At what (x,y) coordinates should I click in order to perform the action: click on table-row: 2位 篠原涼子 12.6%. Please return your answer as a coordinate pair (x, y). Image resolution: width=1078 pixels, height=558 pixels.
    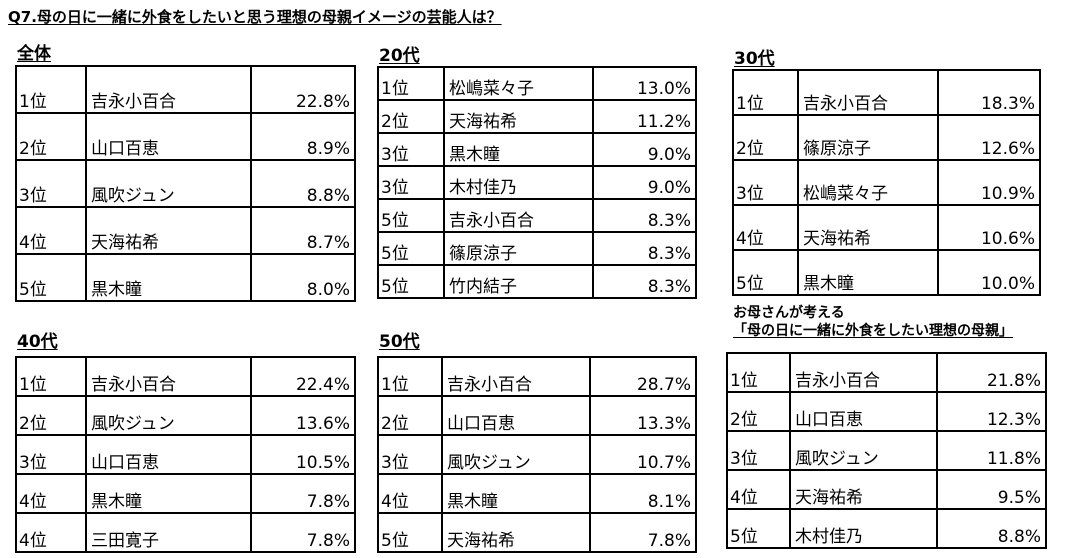
    Looking at the image, I should click on (886, 137).